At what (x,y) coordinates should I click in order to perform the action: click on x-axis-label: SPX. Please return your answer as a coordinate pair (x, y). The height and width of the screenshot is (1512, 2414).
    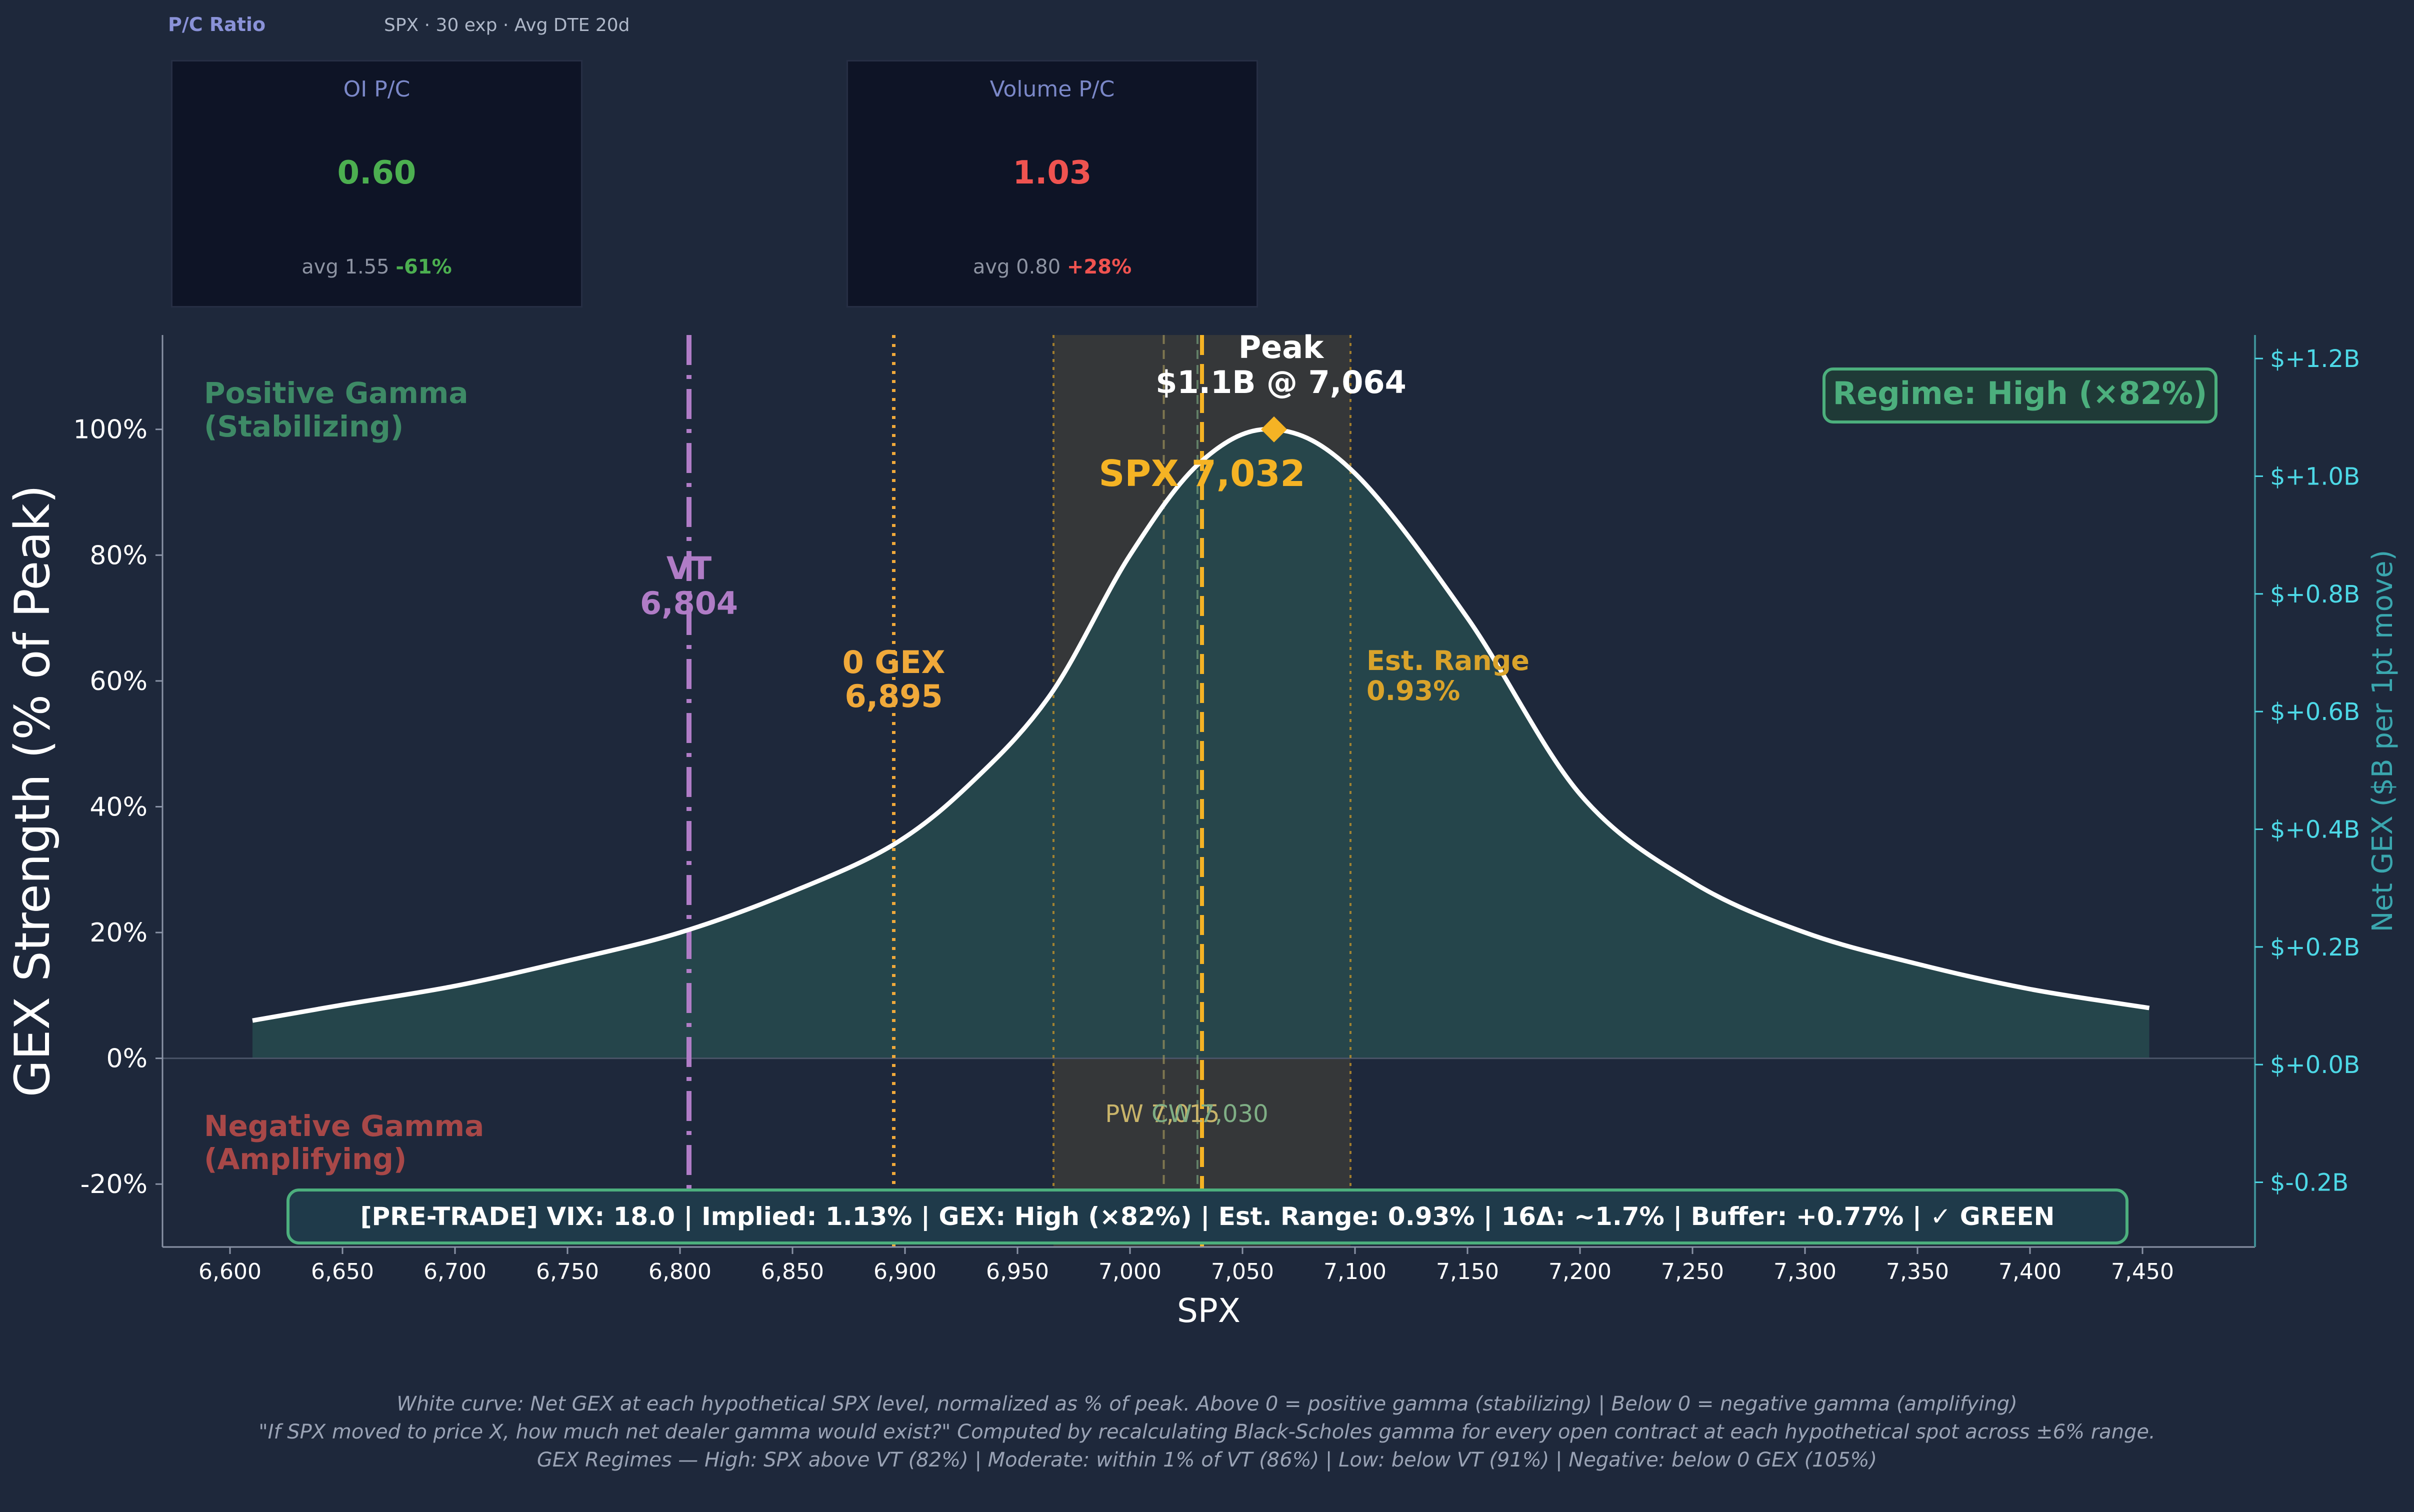
    Looking at the image, I should click on (1208, 1311).